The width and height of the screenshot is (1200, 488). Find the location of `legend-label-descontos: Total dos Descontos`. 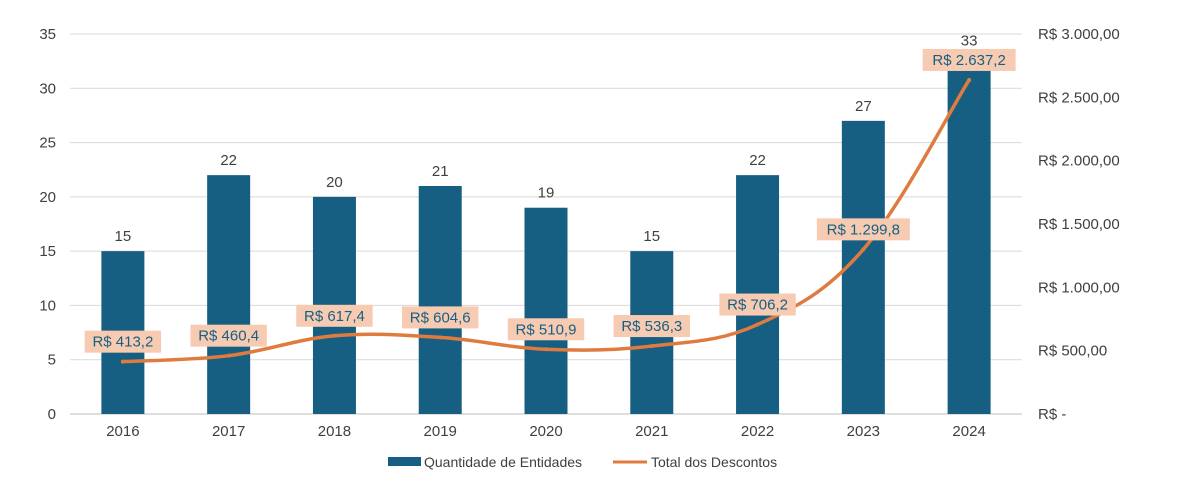

legend-label-descontos: Total dos Descontos is located at coordinates (714, 462).